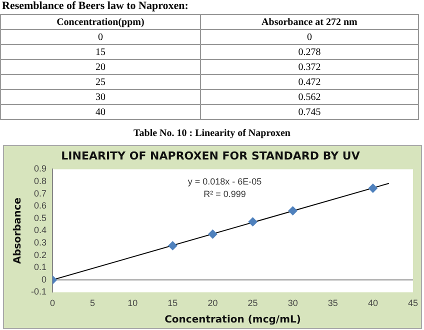 The image size is (424, 330). What do you see at coordinates (100, 52) in the screenshot?
I see `text: 15` at bounding box center [100, 52].